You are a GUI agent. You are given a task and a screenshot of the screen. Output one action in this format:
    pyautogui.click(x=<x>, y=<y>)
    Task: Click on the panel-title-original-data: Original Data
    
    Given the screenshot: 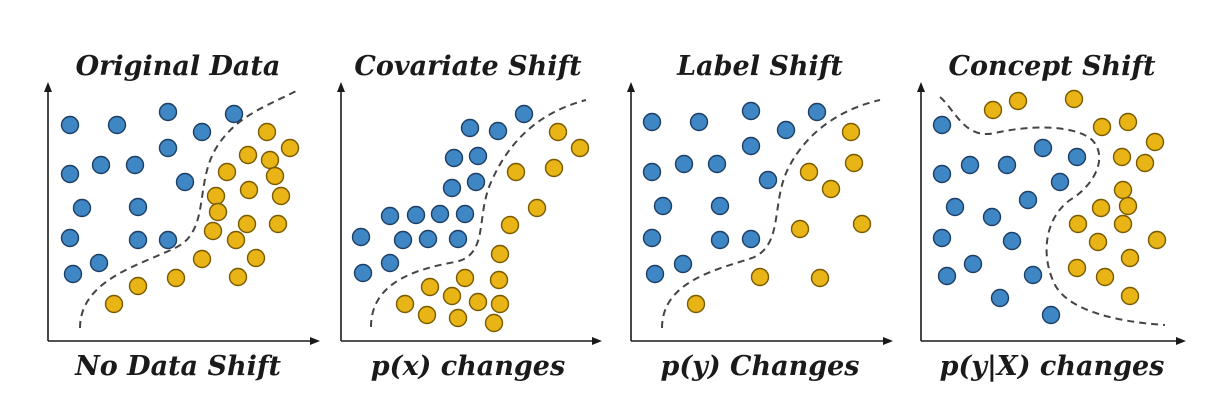 What is the action you would take?
    pyautogui.click(x=178, y=66)
    